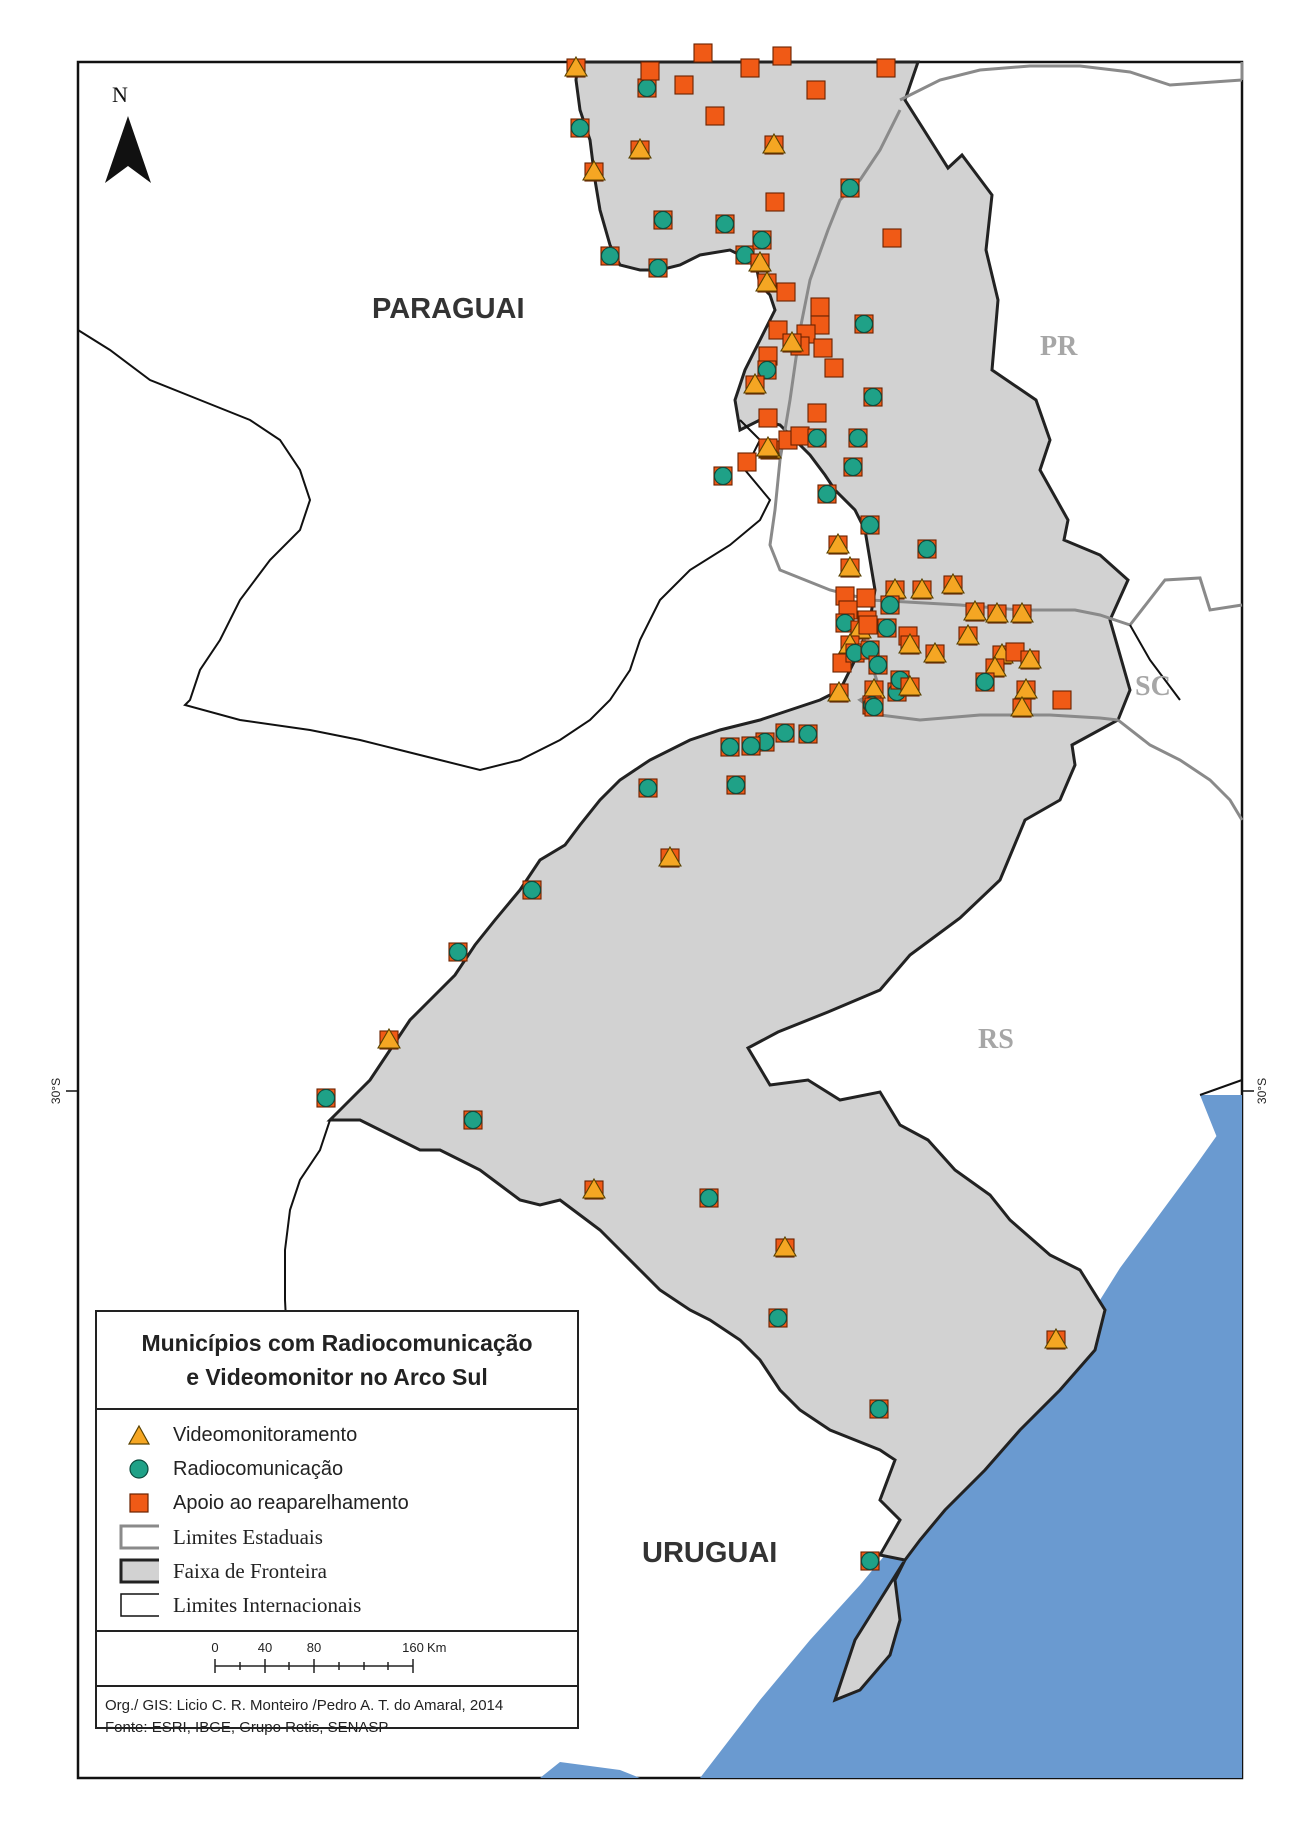 The width and height of the screenshot is (1299, 1836). What do you see at coordinates (265, 1434) in the screenshot?
I see `legend-label: Videomonitoramento` at bounding box center [265, 1434].